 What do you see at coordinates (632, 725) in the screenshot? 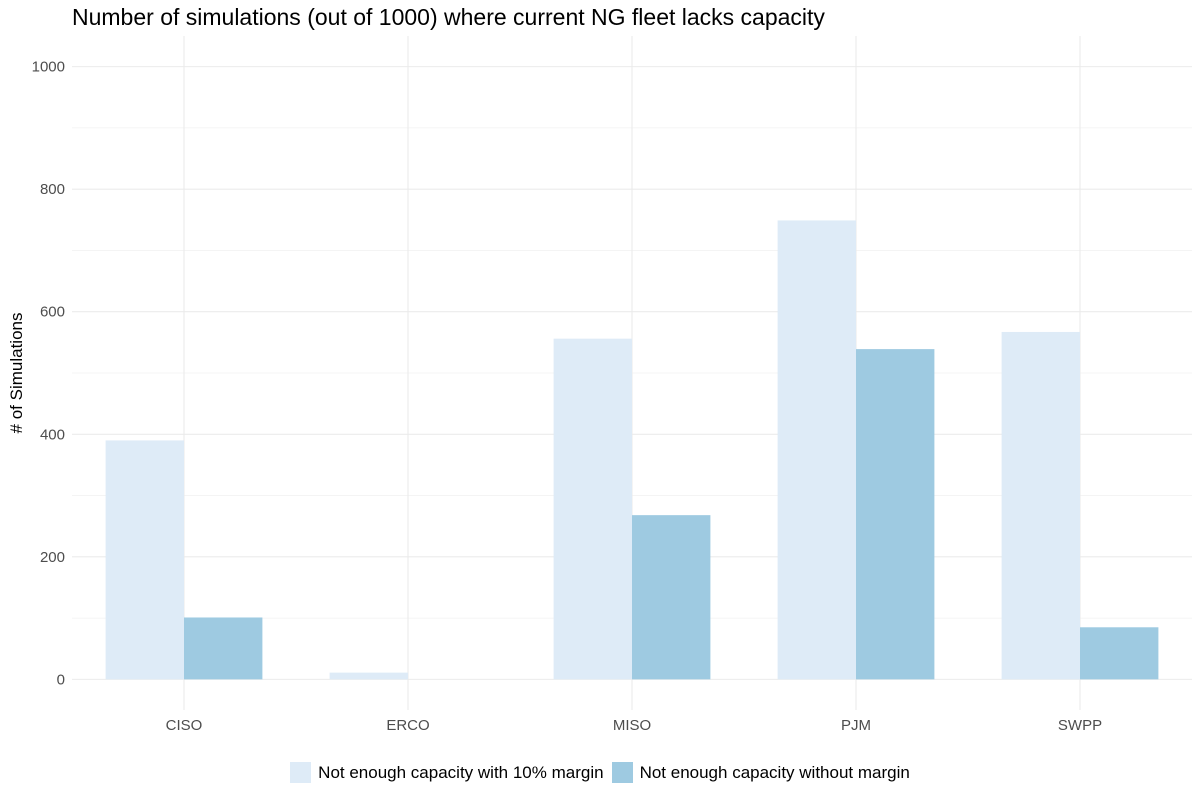
I see `x-tick-label: MISO` at bounding box center [632, 725].